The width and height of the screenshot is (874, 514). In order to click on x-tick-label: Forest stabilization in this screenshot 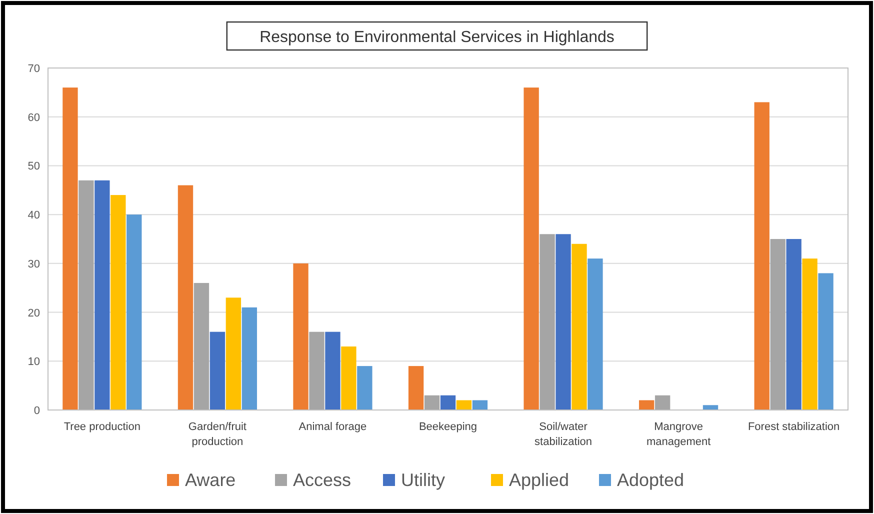, I will do `click(794, 427)`.